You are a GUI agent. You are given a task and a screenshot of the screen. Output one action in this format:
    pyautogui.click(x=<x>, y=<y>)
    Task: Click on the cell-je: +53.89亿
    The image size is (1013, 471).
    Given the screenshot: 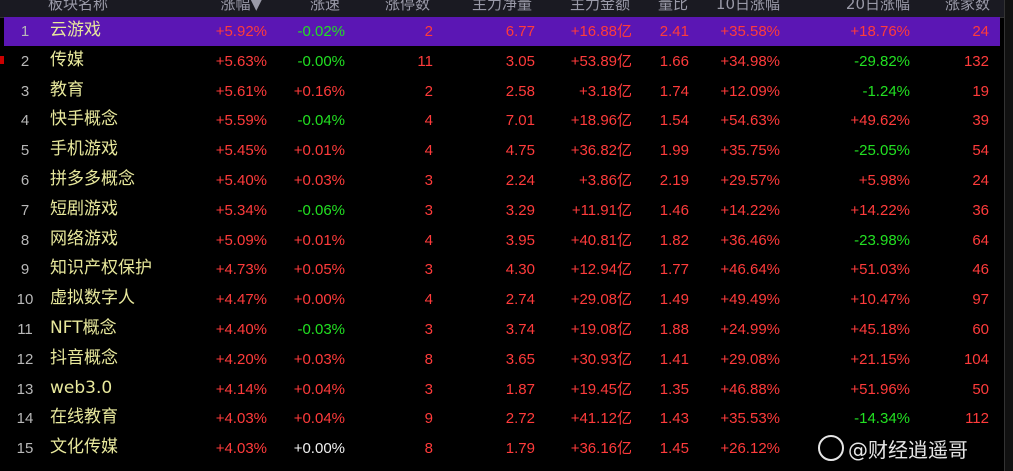 What is the action you would take?
    pyautogui.click(x=601, y=61)
    